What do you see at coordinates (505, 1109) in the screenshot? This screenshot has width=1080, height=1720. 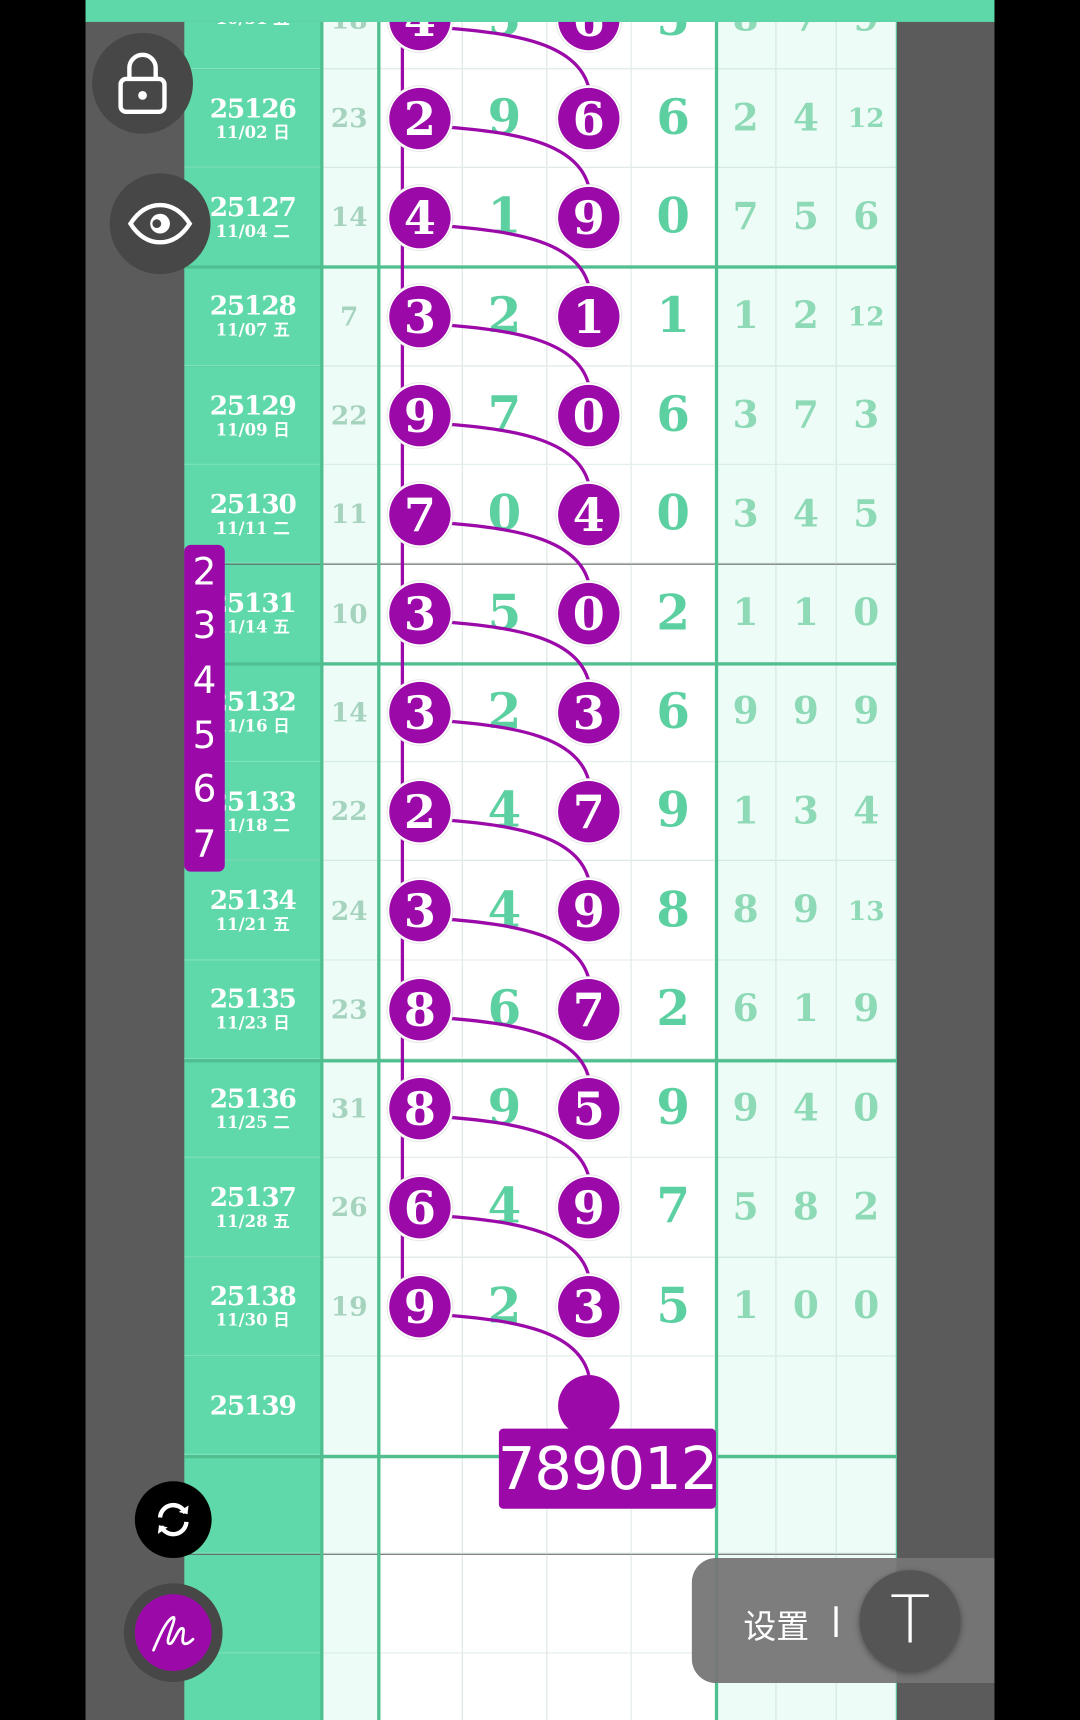 I see `cell-b: 9` at bounding box center [505, 1109].